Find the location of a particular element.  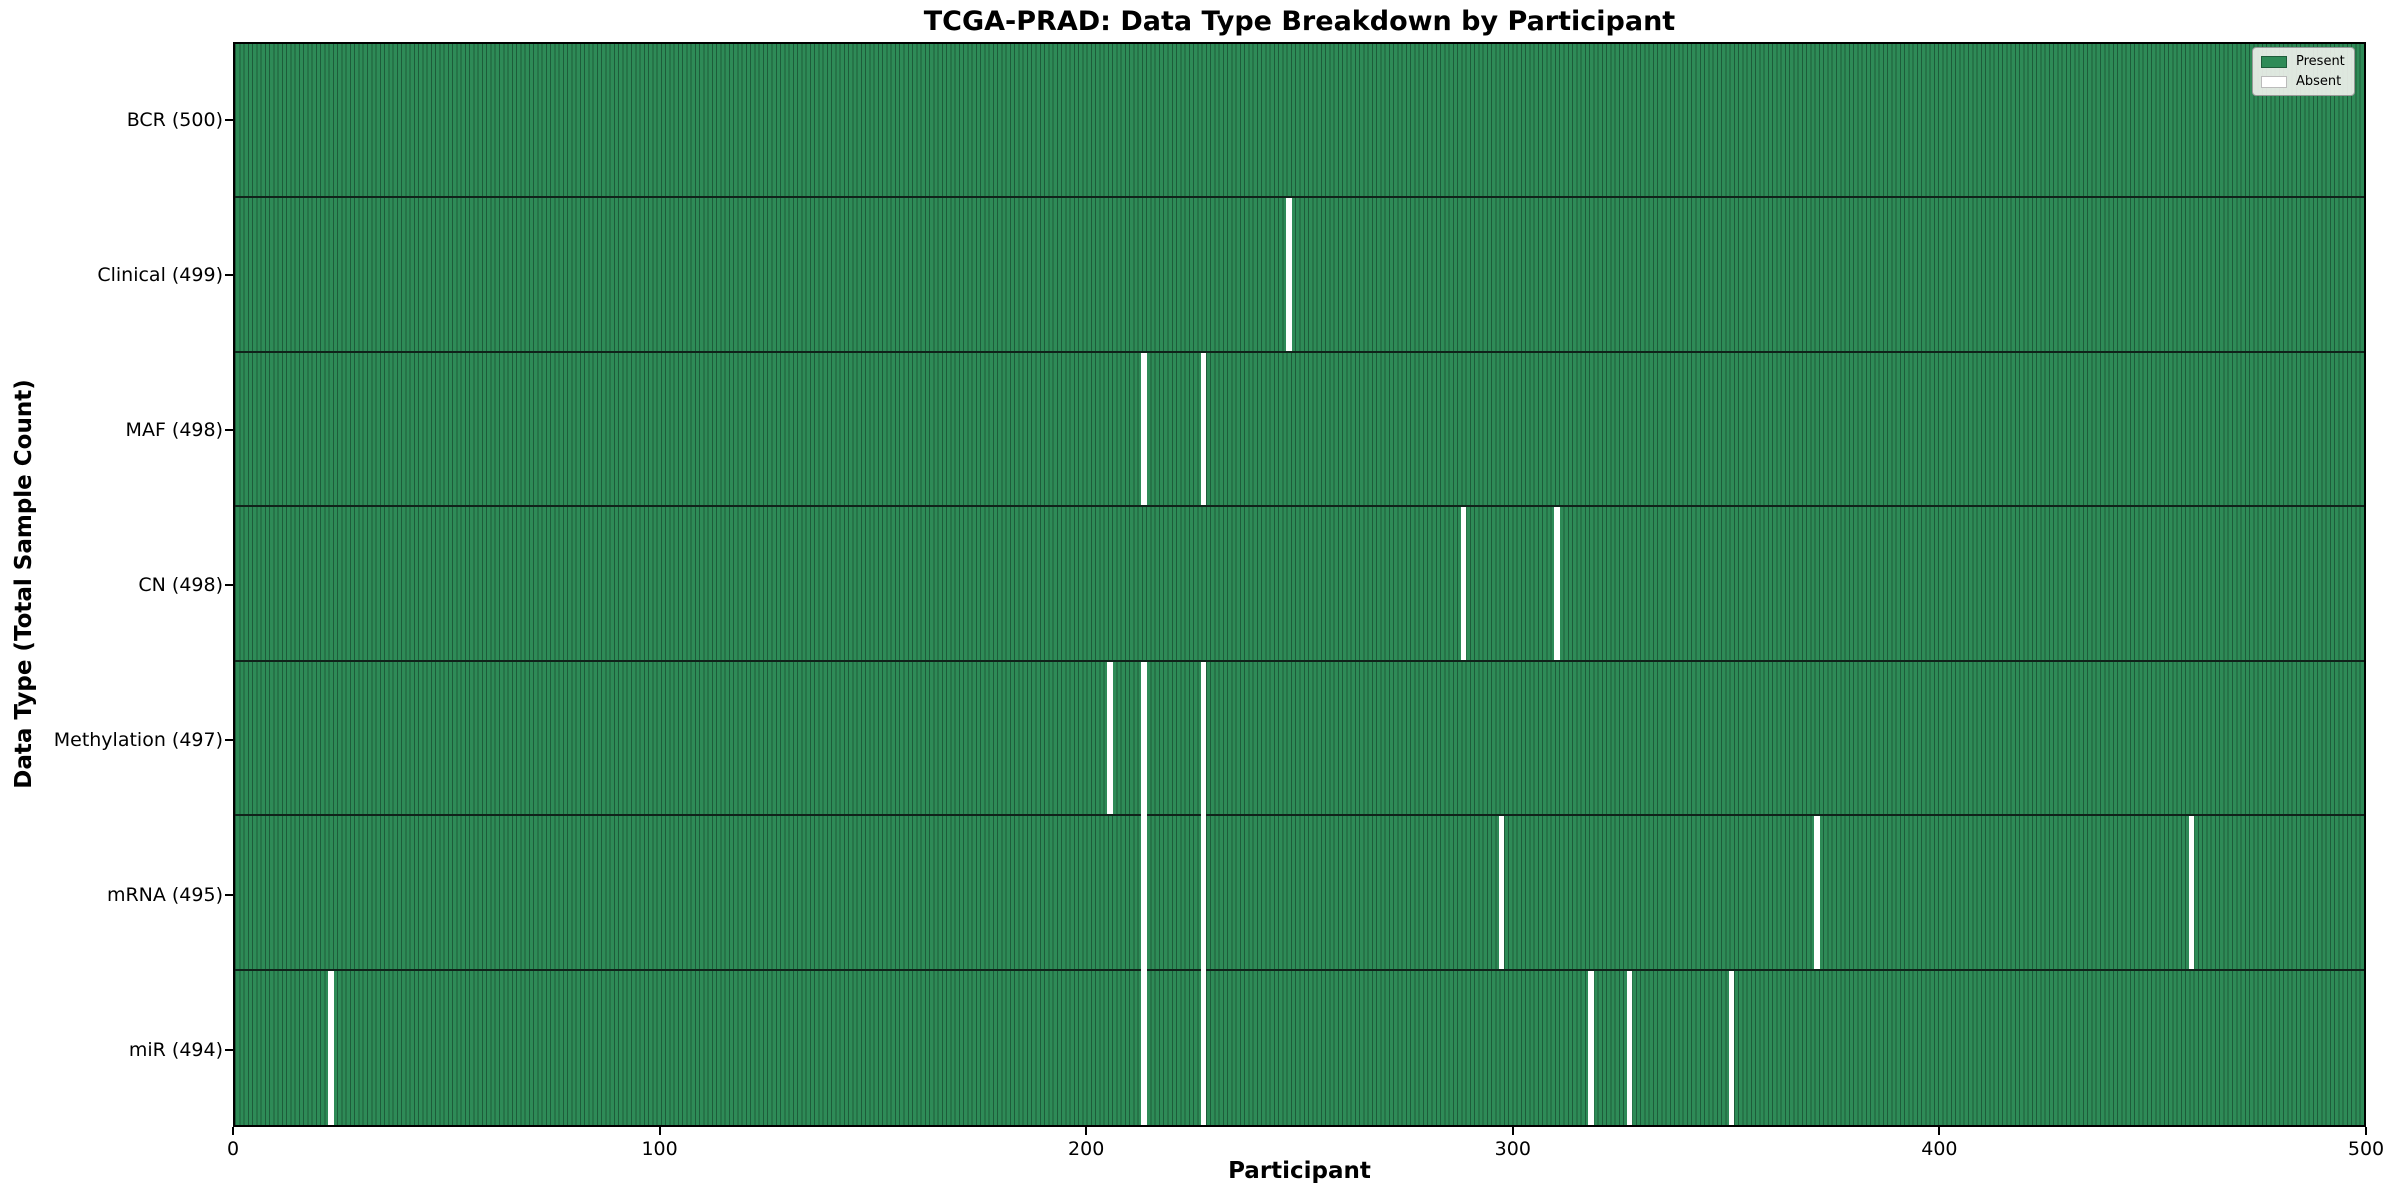

legend-label: Absent is located at coordinates (2319, 81).